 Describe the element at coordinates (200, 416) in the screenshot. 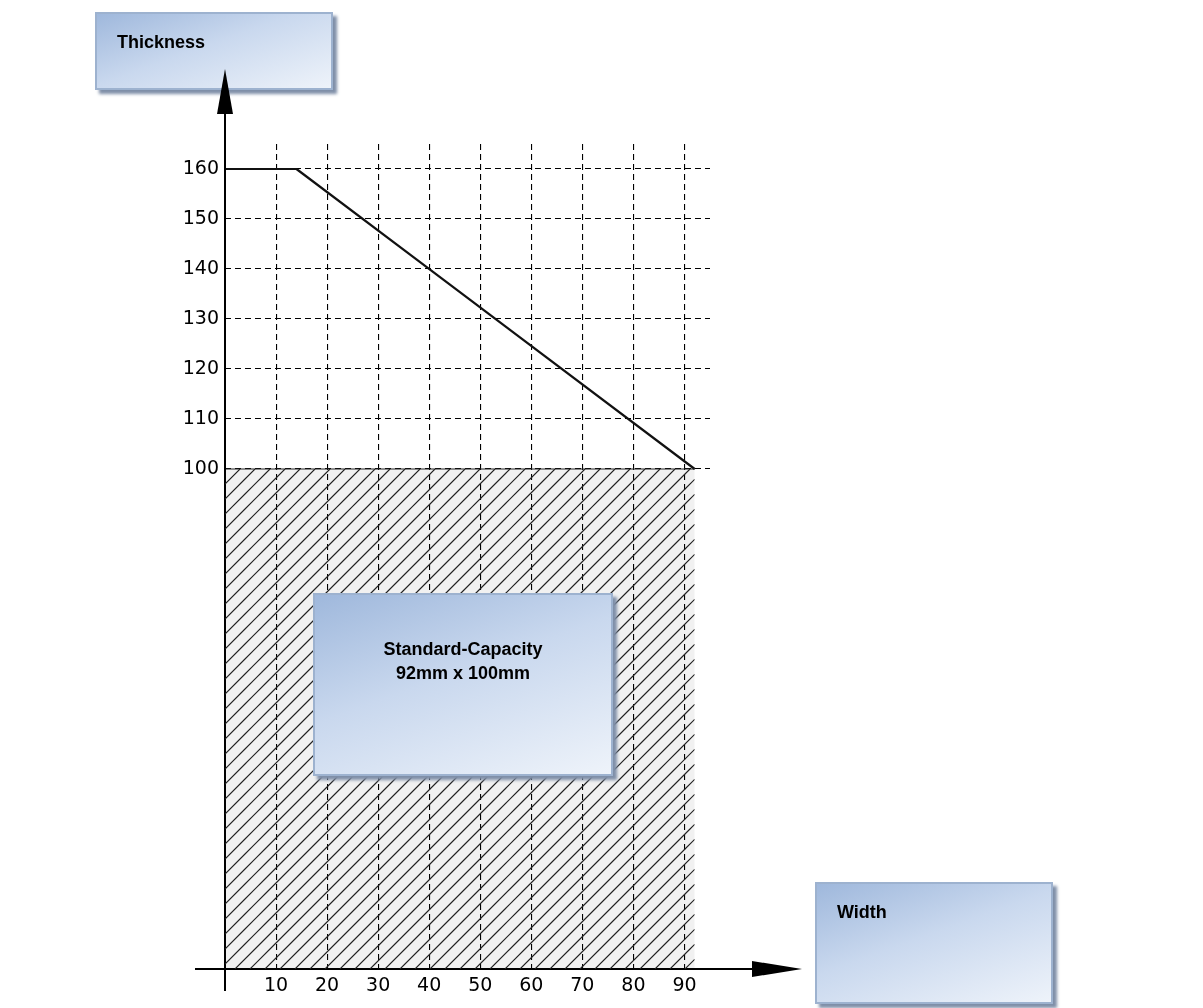

I see `y-tick-label: 110` at that location.